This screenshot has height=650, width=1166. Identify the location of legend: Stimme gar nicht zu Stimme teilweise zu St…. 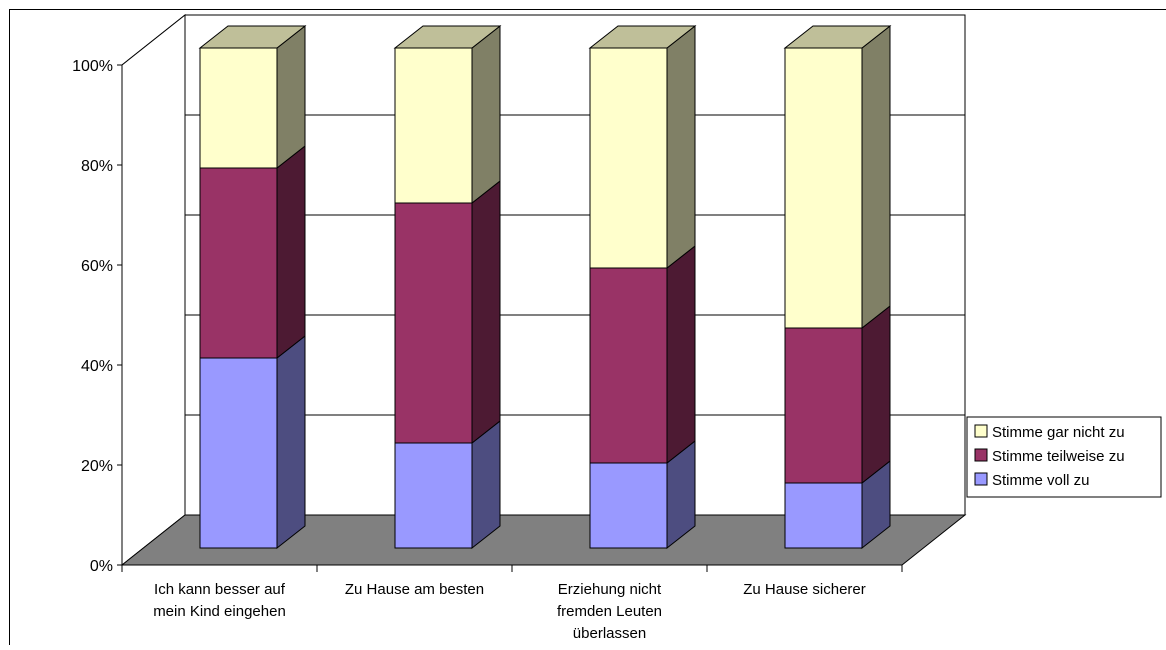
(1064, 457).